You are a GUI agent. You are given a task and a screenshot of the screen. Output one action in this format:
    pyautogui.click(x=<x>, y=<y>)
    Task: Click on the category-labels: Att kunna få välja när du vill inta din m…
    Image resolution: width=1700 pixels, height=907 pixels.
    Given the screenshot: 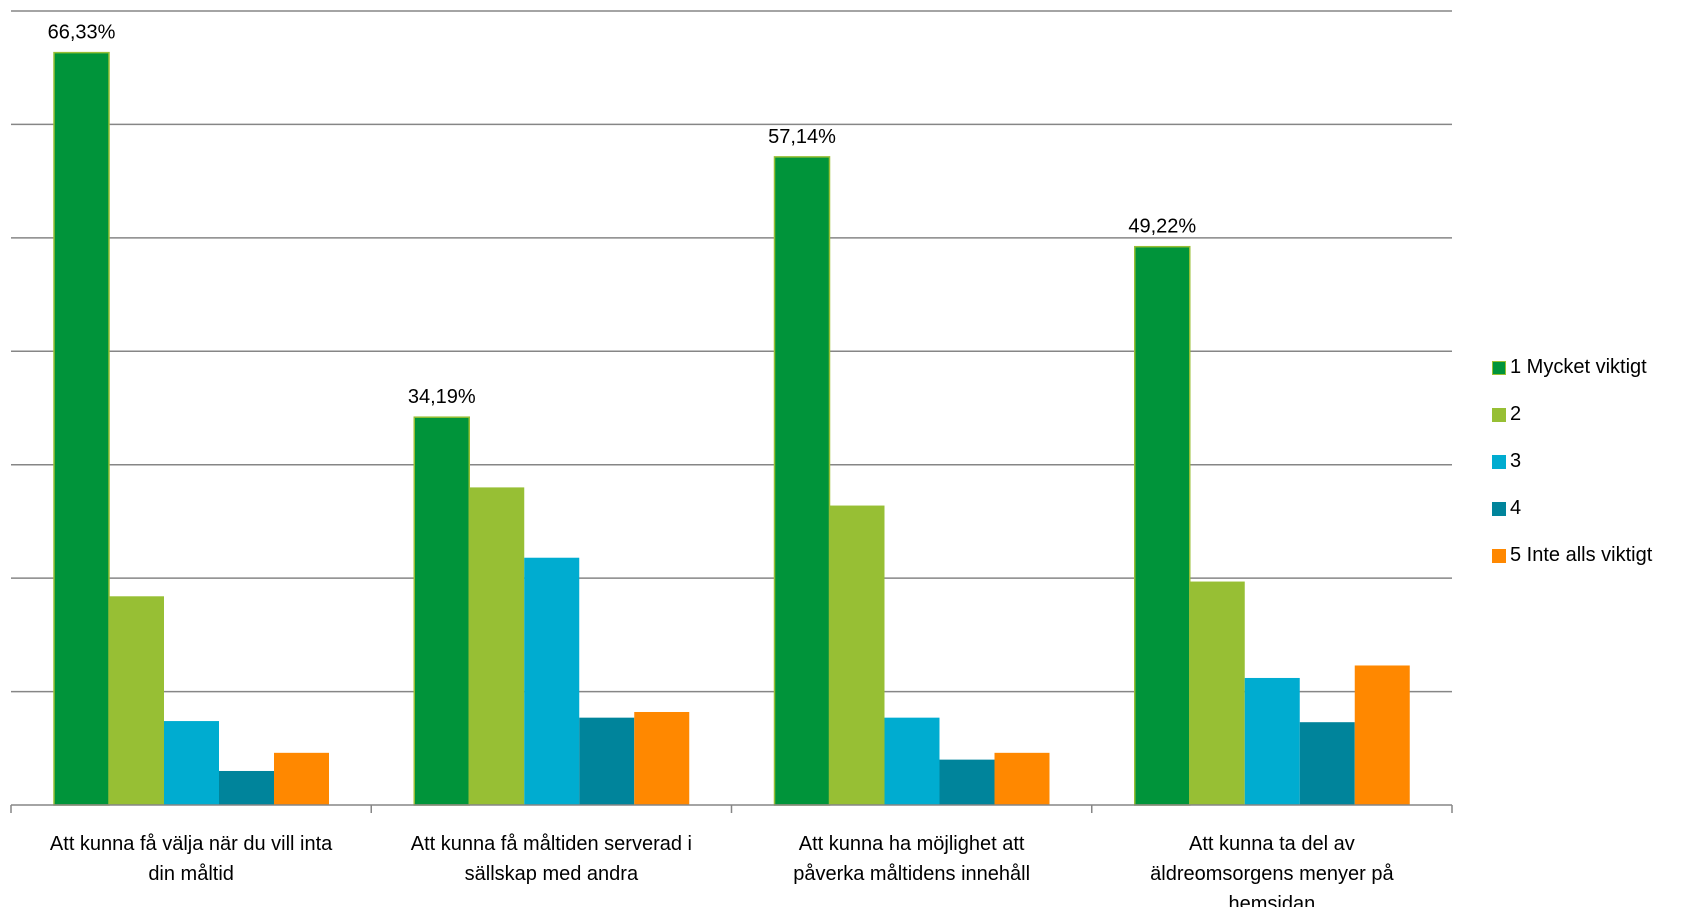 What is the action you would take?
    pyautogui.click(x=722, y=870)
    